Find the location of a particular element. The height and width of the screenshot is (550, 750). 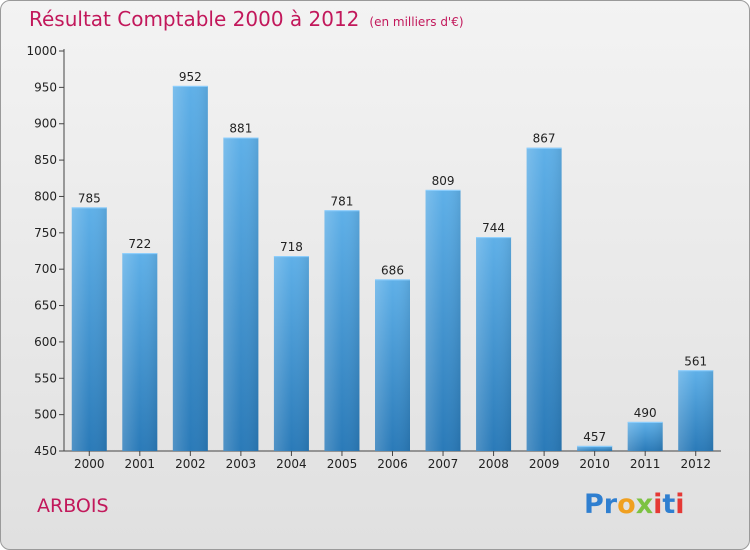

x-tick-label-2007: 2007 is located at coordinates (443, 464).